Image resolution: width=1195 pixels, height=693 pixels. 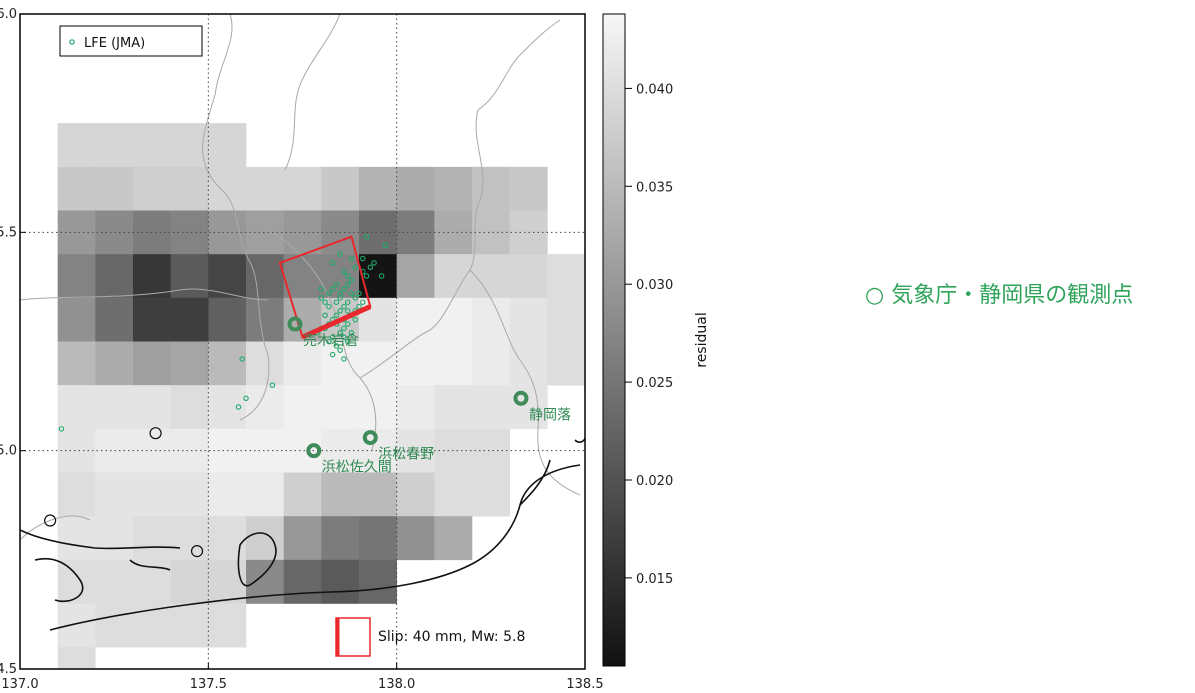 I want to click on scale-fault-box, so click(x=353, y=637).